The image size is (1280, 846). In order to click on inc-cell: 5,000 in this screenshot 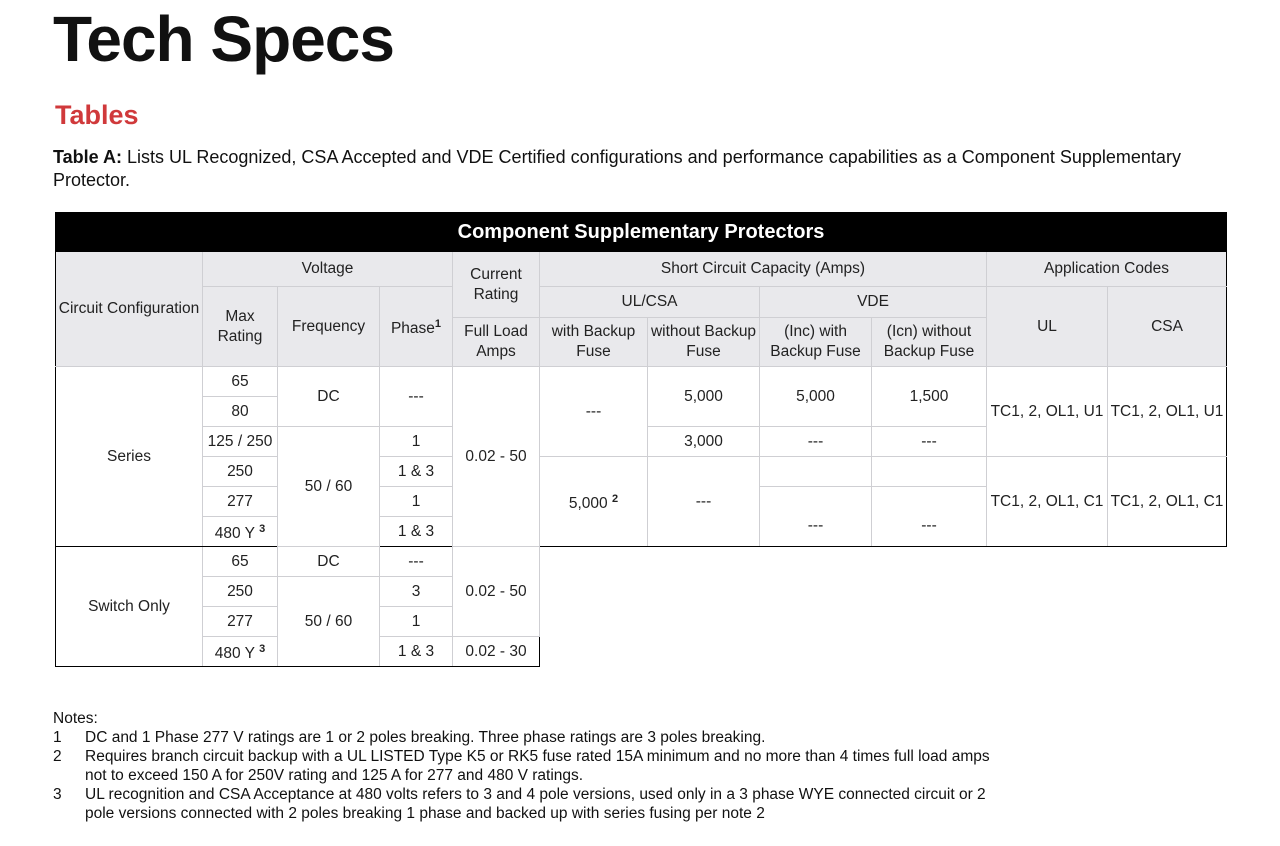, I will do `click(815, 396)`.